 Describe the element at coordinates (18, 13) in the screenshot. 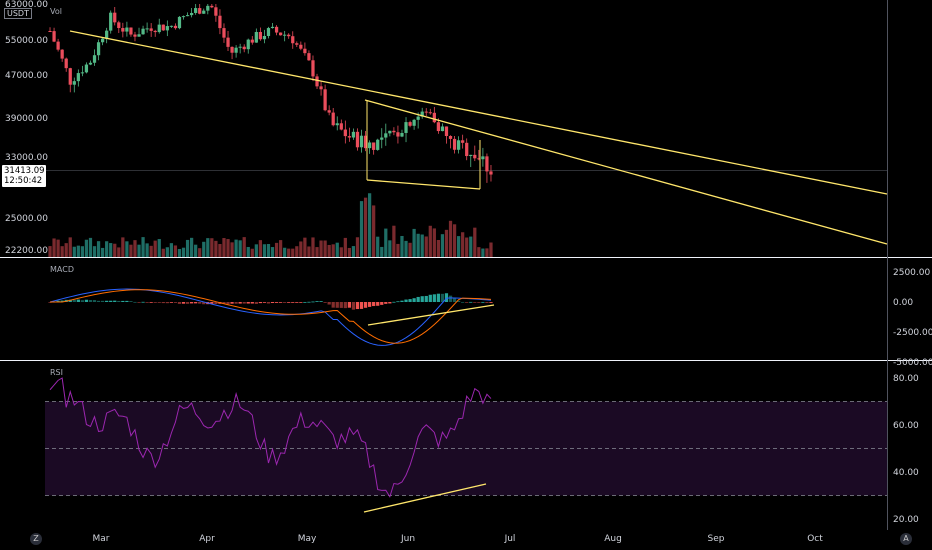

I see `quote-unit-badge: USDT` at that location.